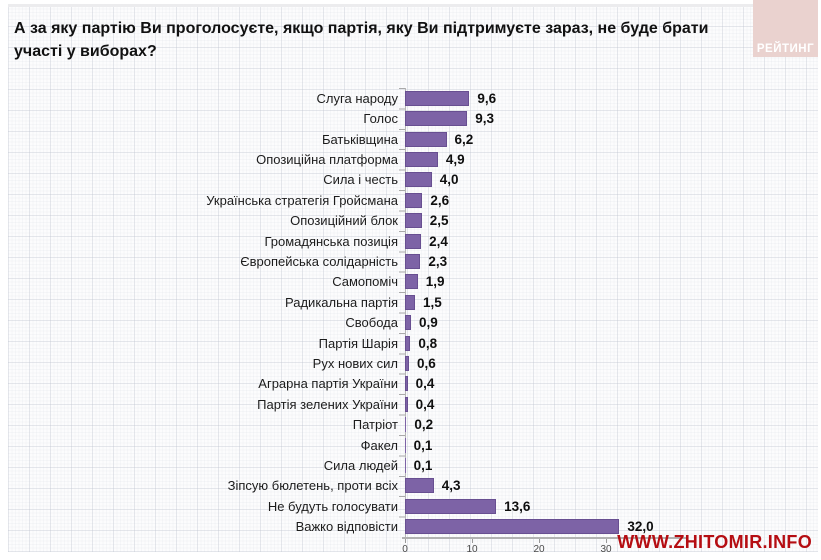  Describe the element at coordinates (785, 28) in the screenshot. I see `rating-group-logo: РЕЙТИНГ` at that location.